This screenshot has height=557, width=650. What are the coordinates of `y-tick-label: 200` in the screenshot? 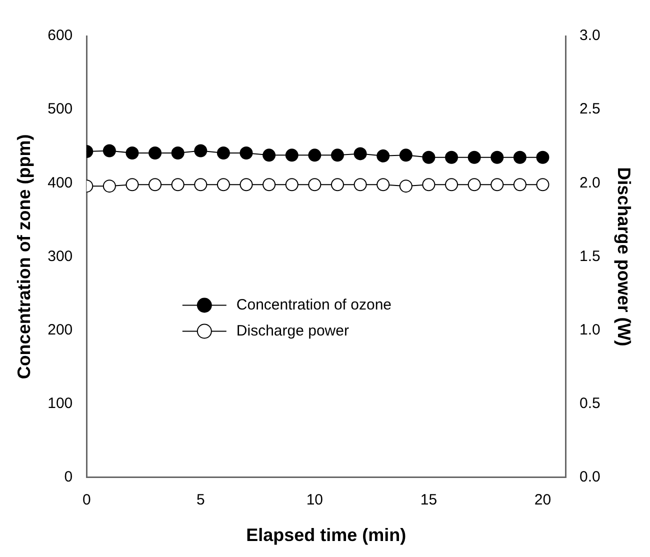 It's located at (60, 329).